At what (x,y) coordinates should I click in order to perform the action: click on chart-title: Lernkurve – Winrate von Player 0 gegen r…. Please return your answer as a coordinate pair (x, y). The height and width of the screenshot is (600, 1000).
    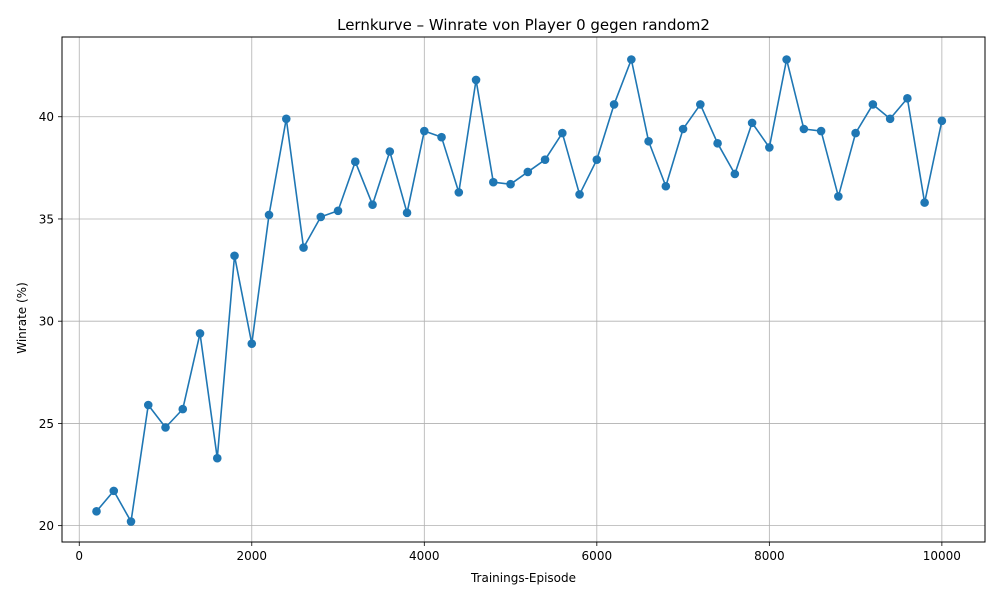
    Looking at the image, I should click on (523, 25).